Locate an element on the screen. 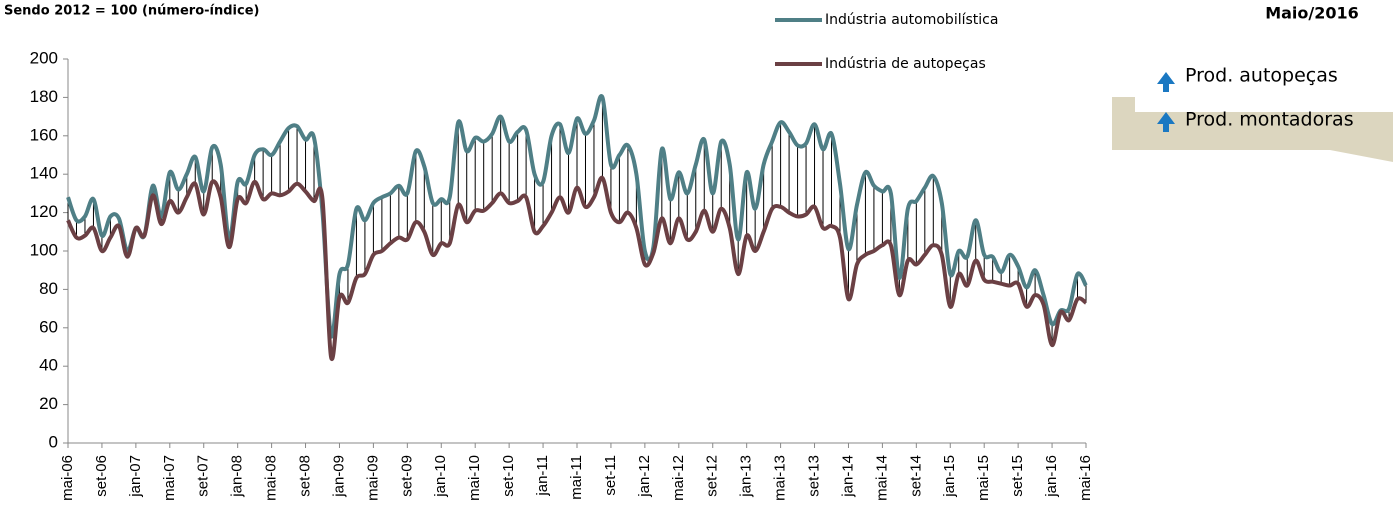 This screenshot has height=525, width=1393. x-tick-label: mai-10 is located at coordinates (474, 478).